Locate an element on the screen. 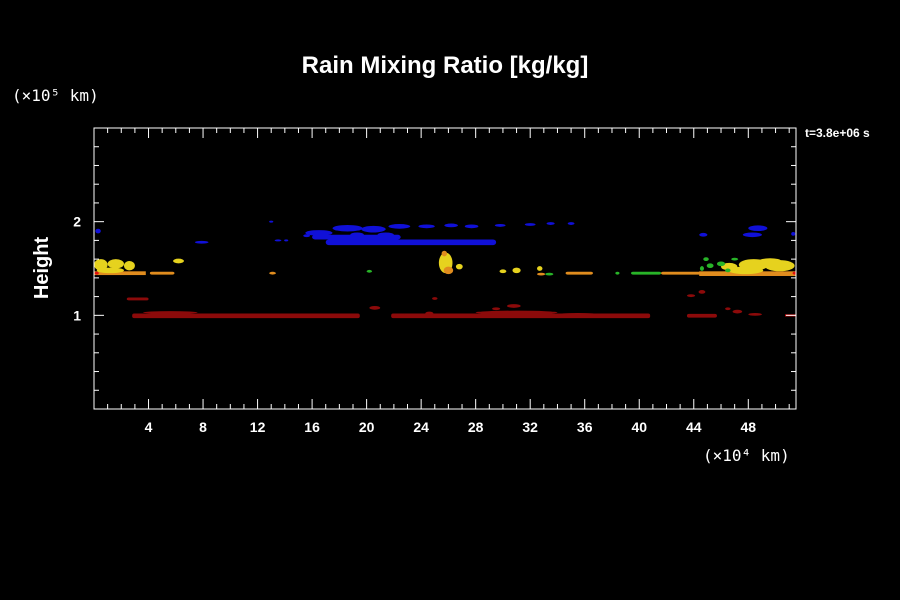  rain-field-cells is located at coordinates (445, 269).